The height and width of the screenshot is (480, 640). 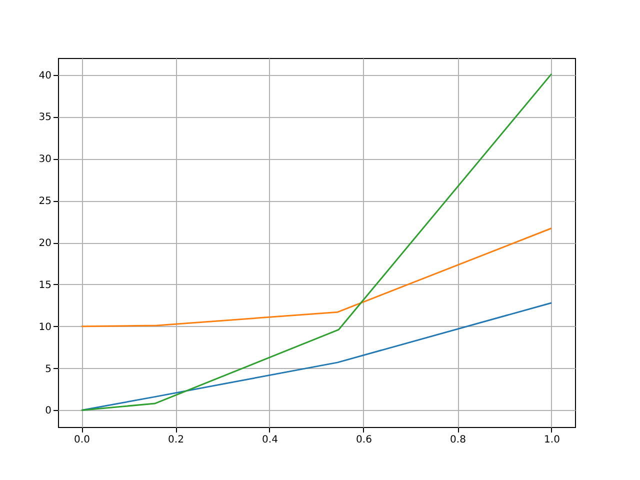 What do you see at coordinates (45, 327) in the screenshot?
I see `y-tick-label: 10` at bounding box center [45, 327].